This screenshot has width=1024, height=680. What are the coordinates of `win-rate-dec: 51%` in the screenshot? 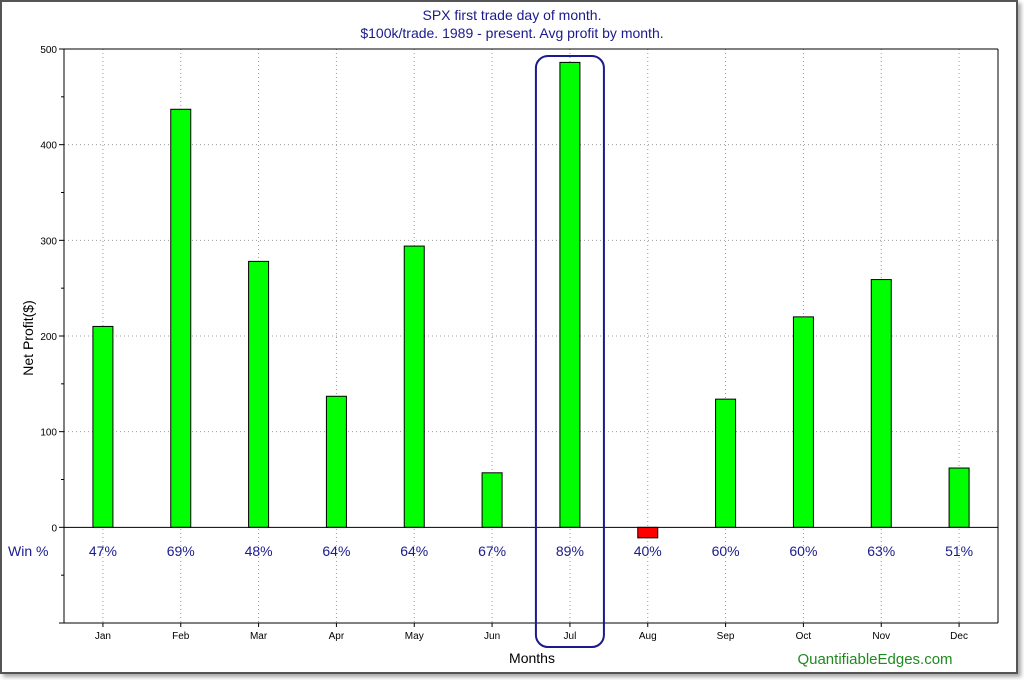 It's located at (959, 551).